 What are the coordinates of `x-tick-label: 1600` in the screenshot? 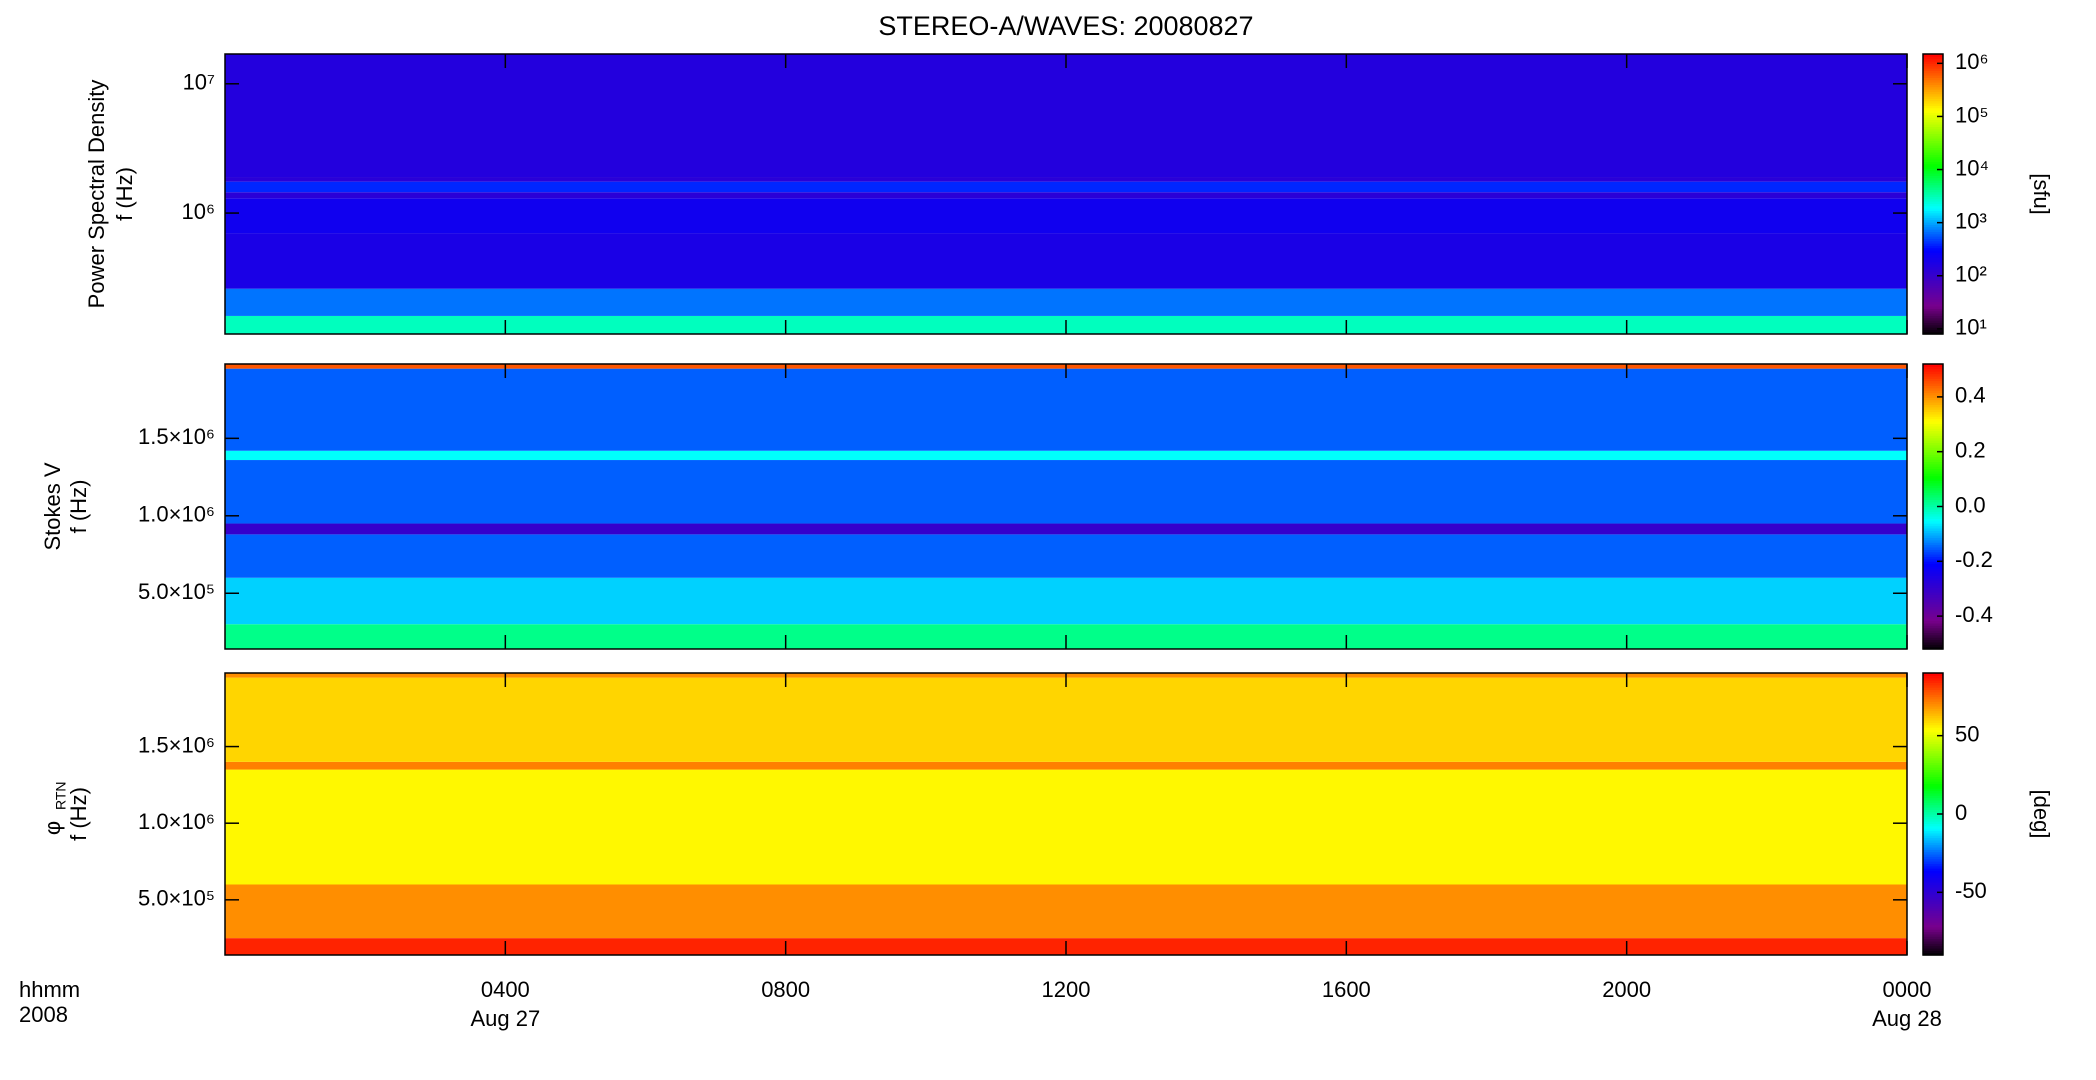 It's located at (1346, 989).